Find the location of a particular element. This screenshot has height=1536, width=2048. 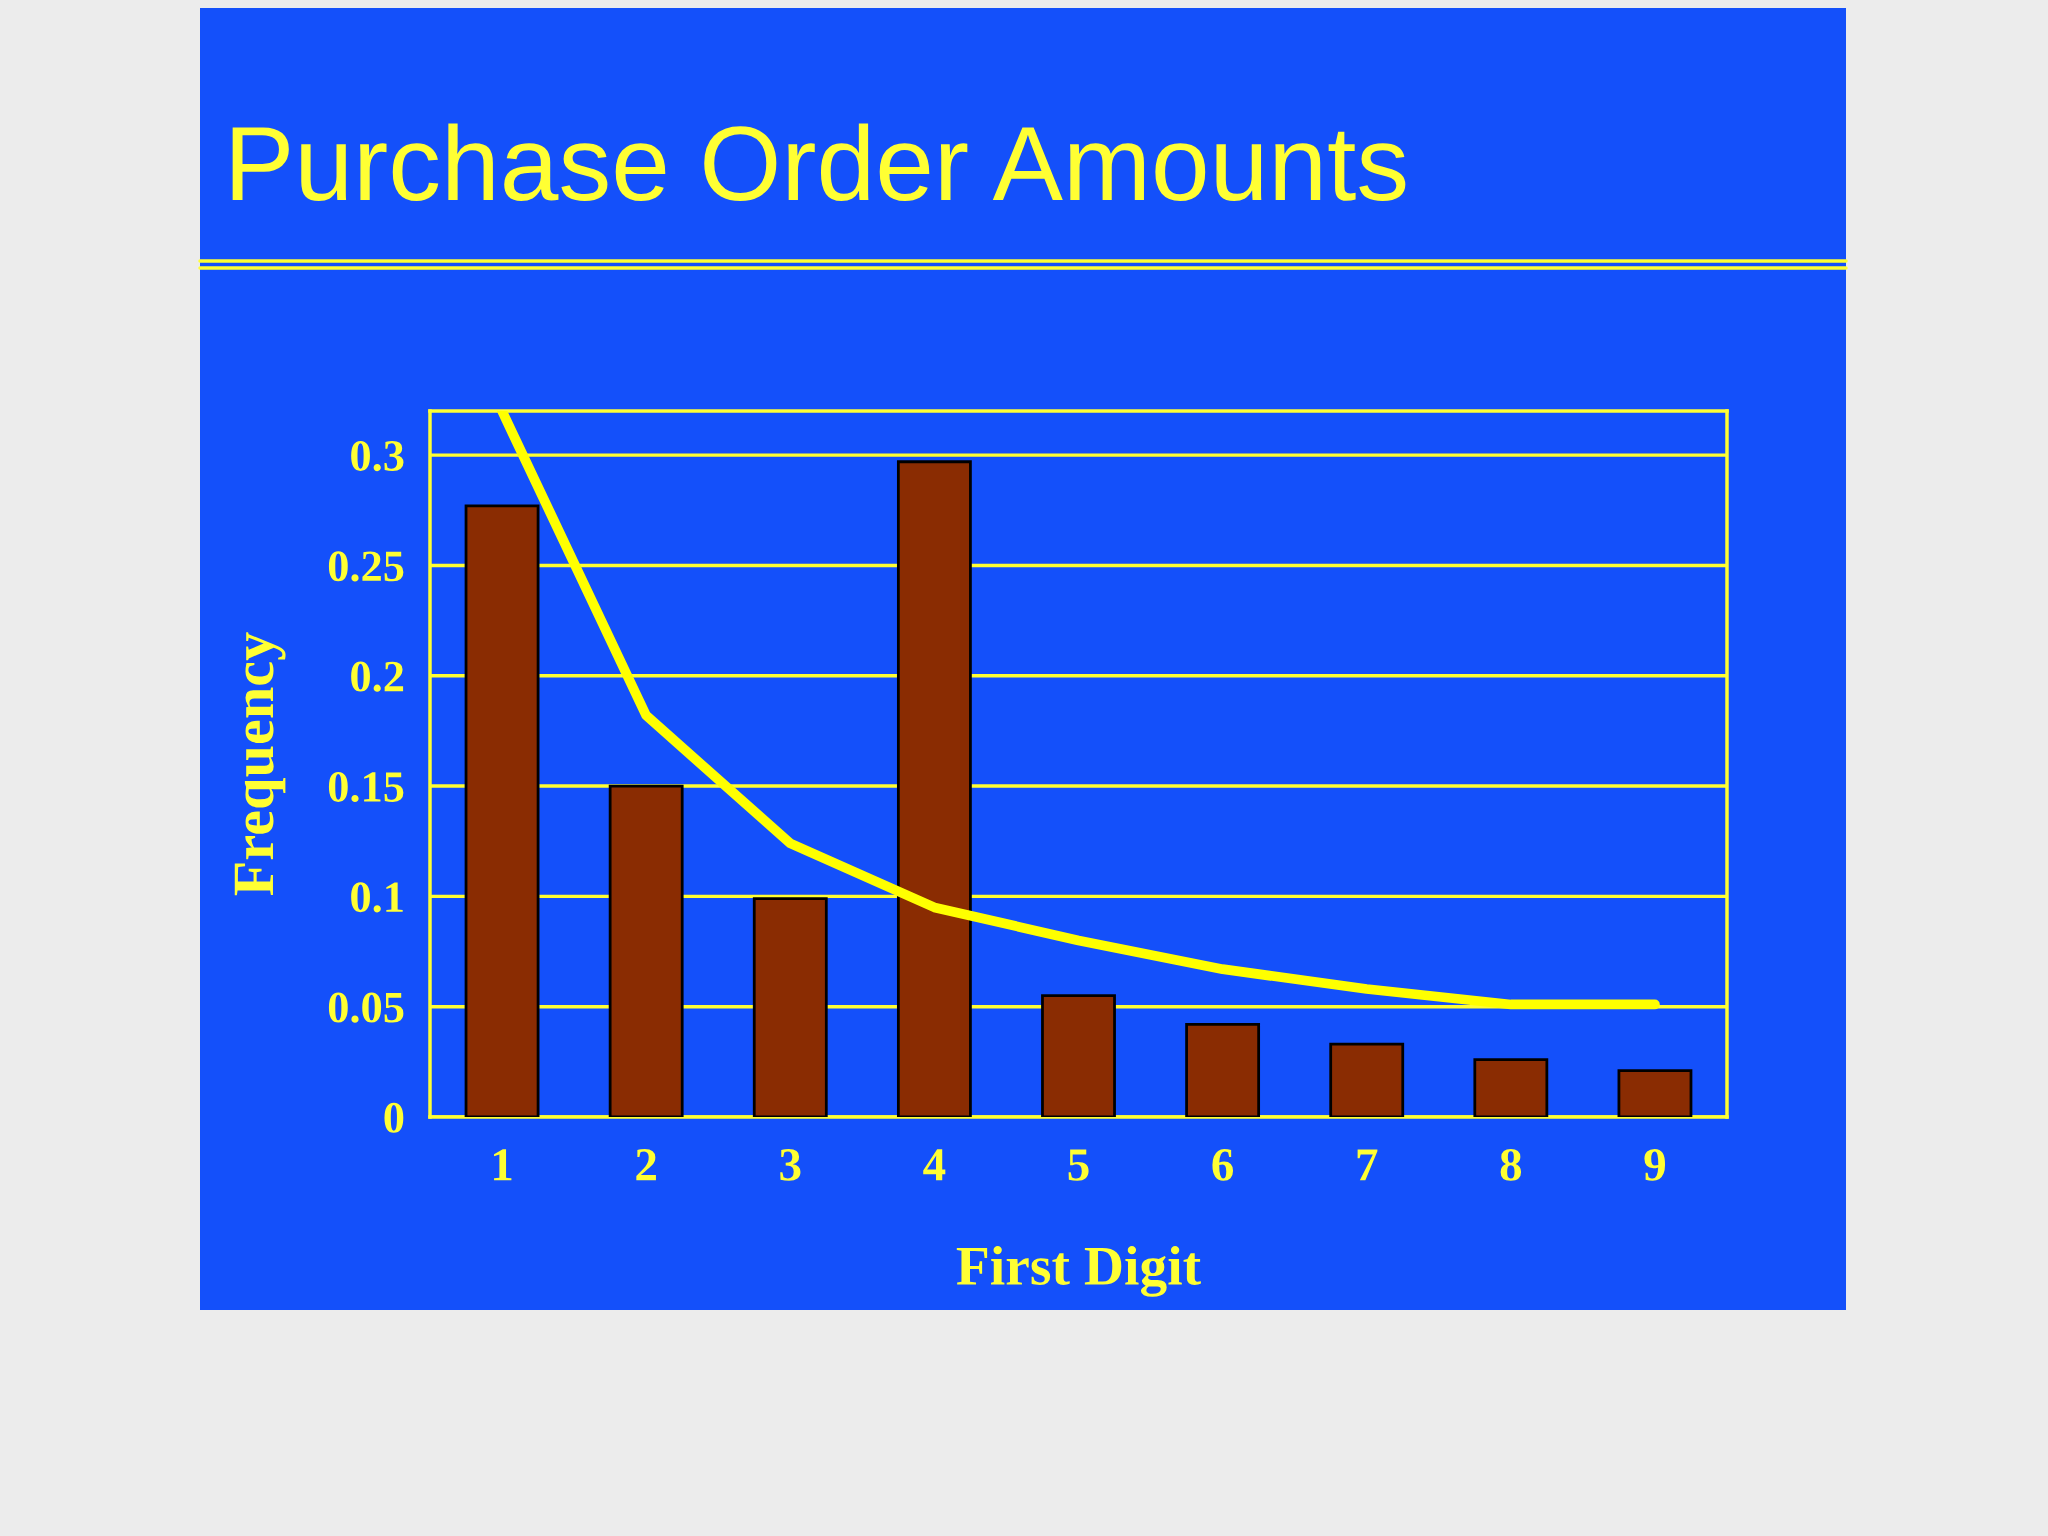

x-tick-label: 5 is located at coordinates (1078, 1165).